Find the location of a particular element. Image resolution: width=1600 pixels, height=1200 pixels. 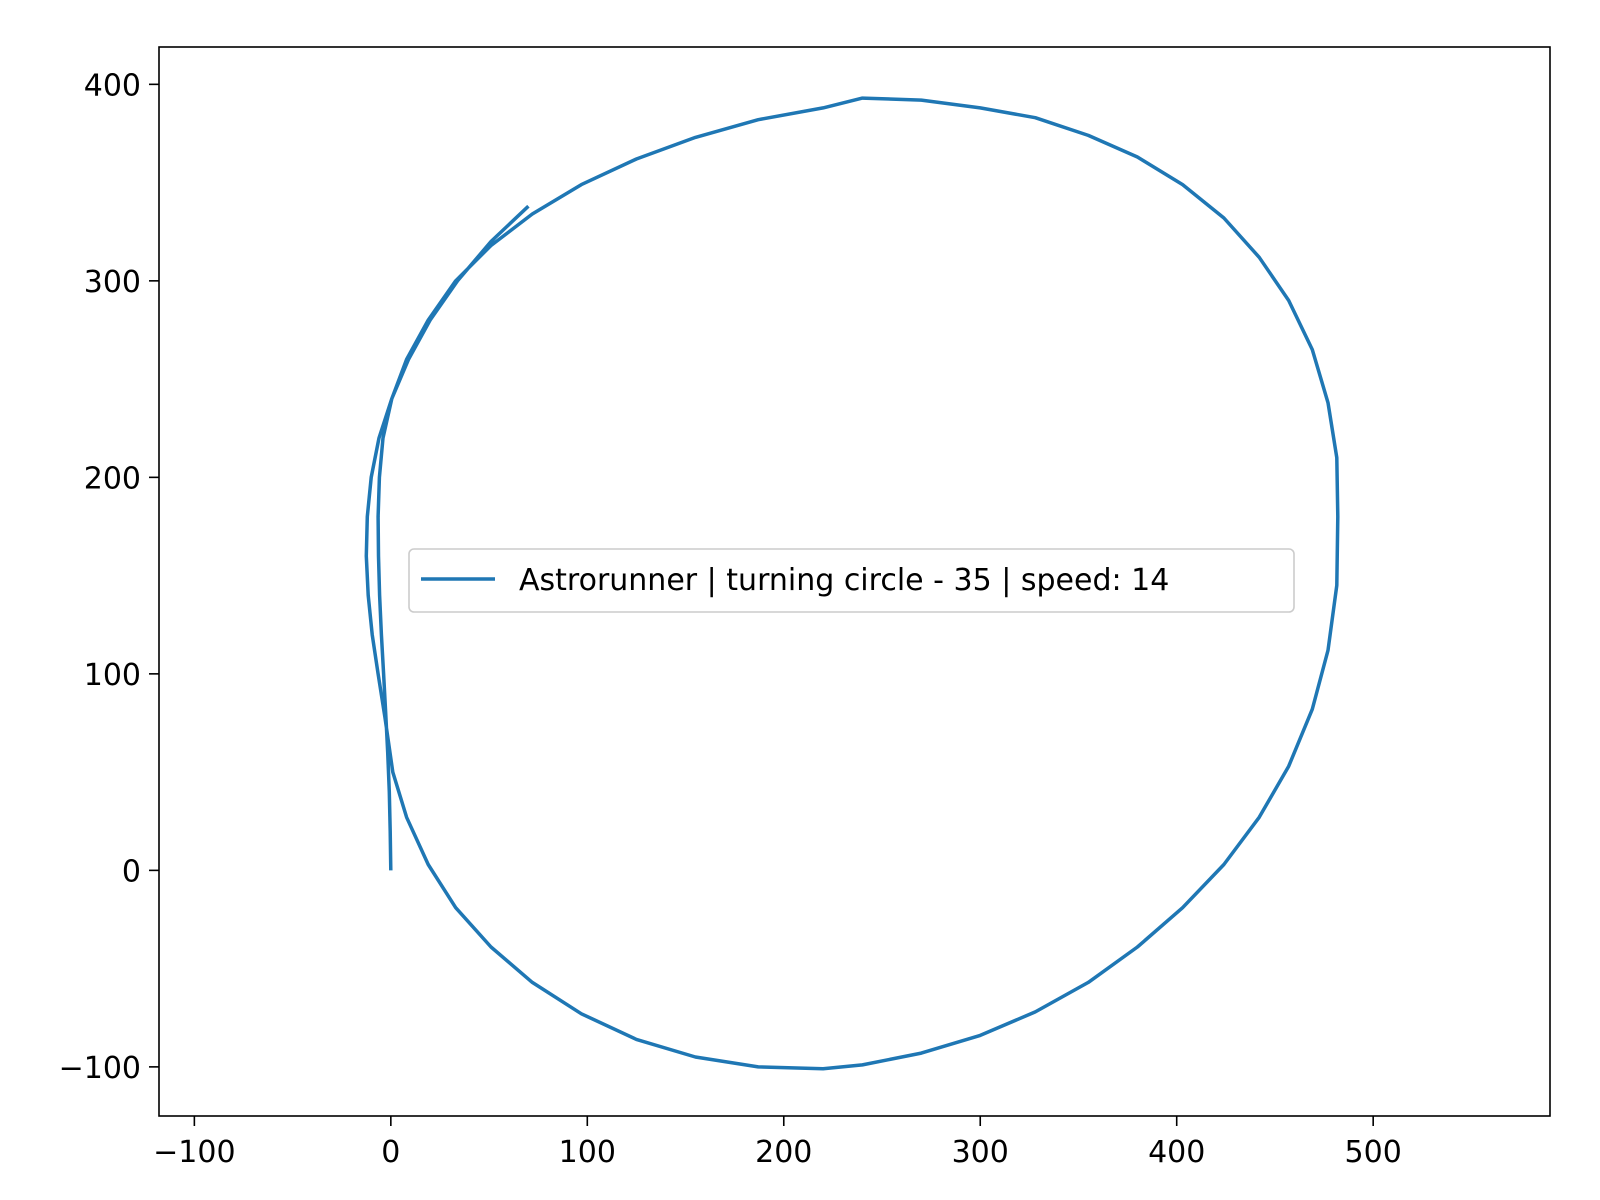

y-tick-label: 200 is located at coordinates (112, 478).